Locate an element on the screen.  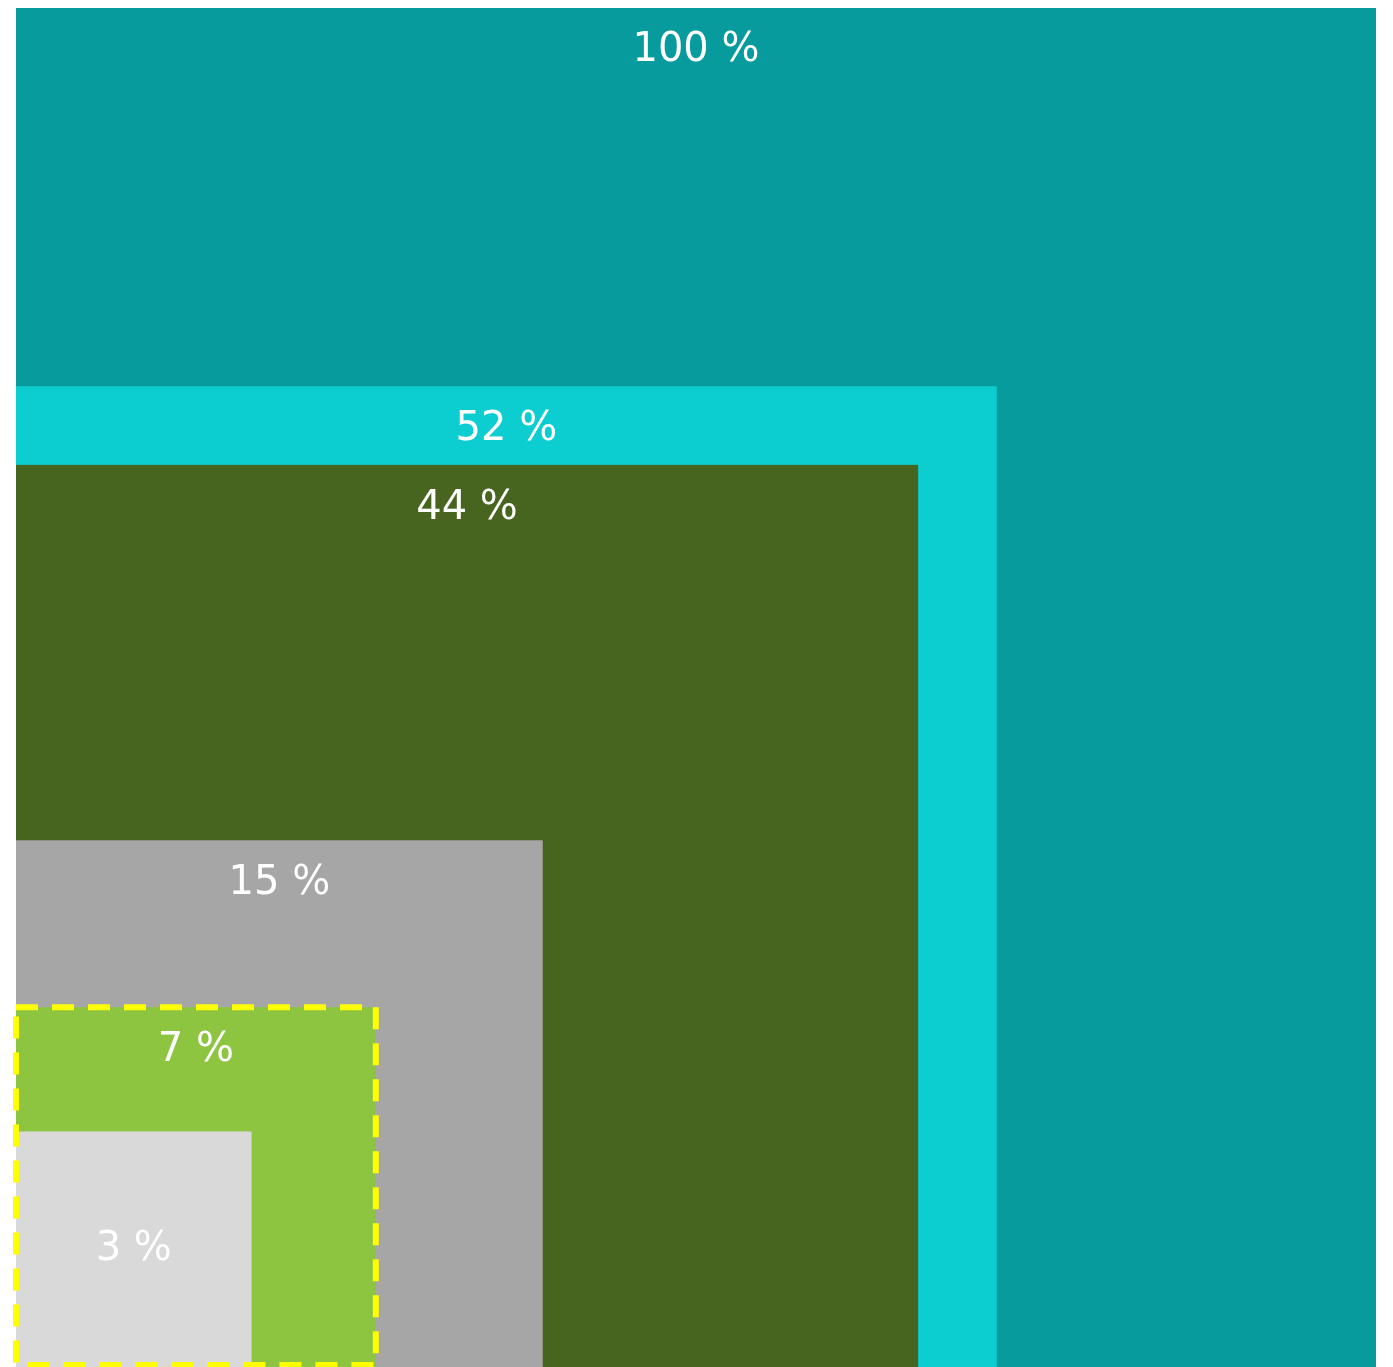
data-label: 15 % is located at coordinates (279, 880).